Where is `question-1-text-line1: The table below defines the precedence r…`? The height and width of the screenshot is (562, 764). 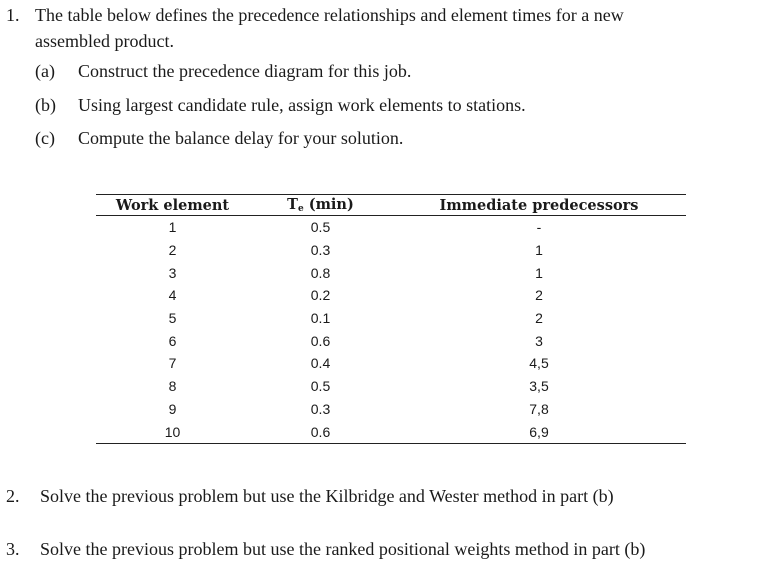
question-1-text-line1: The table below defines the precedence r… is located at coordinates (329, 15).